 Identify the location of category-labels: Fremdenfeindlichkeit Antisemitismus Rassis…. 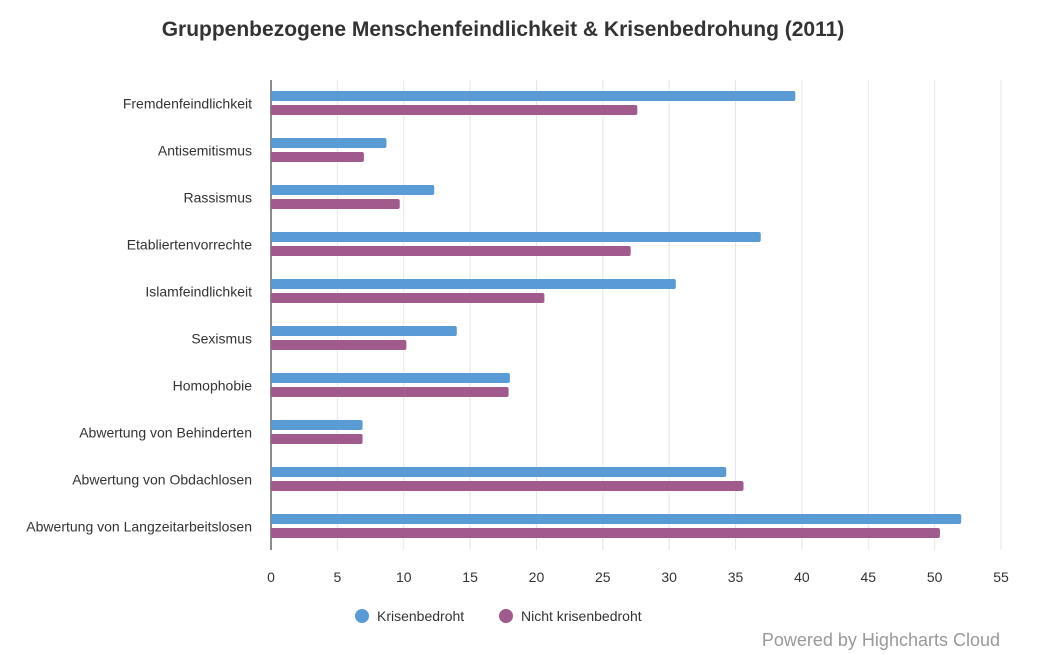
(139, 315).